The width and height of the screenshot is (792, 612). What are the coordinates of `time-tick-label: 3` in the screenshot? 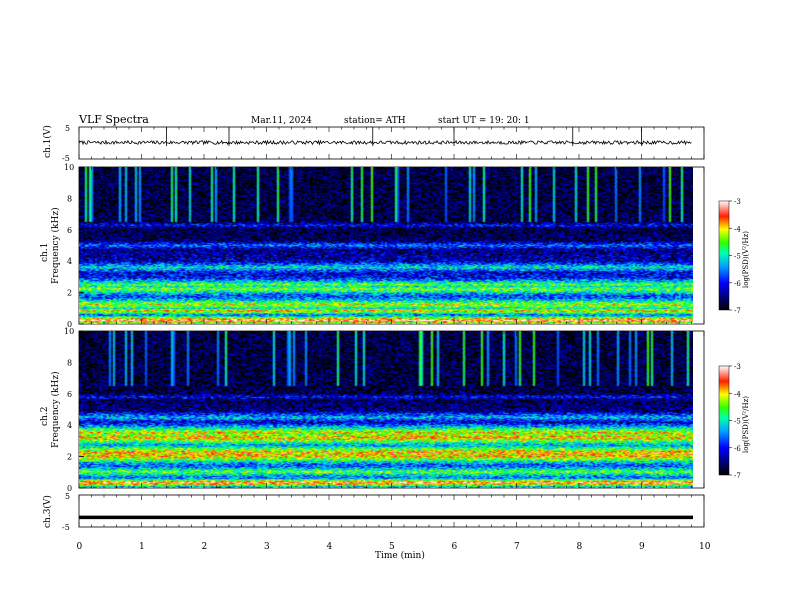 It's located at (267, 547).